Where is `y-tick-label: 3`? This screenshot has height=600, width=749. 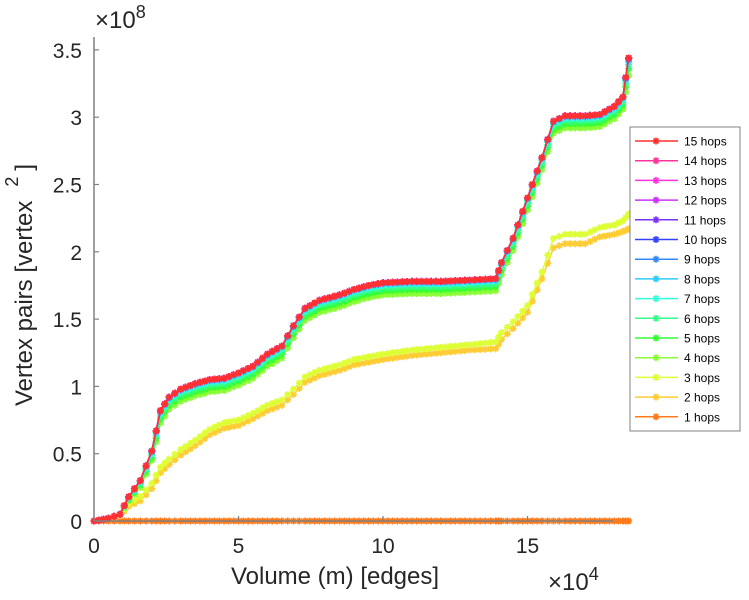 y-tick-label: 3 is located at coordinates (76, 118).